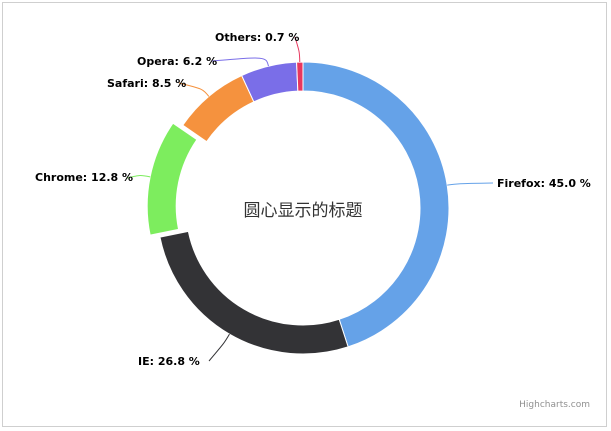 The height and width of the screenshot is (431, 611). Describe the element at coordinates (554, 405) in the screenshot. I see `credits-link: Highcharts.com` at that location.